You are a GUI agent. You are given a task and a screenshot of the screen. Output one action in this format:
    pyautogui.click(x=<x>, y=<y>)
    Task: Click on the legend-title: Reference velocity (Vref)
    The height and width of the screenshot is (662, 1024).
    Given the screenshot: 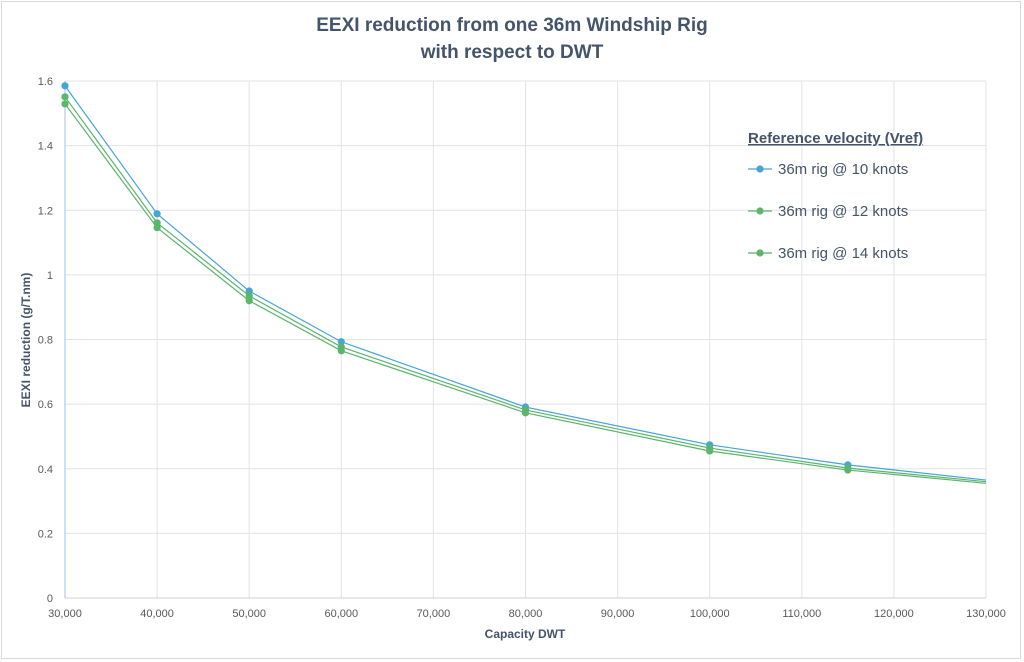 What is the action you would take?
    pyautogui.click(x=835, y=138)
    